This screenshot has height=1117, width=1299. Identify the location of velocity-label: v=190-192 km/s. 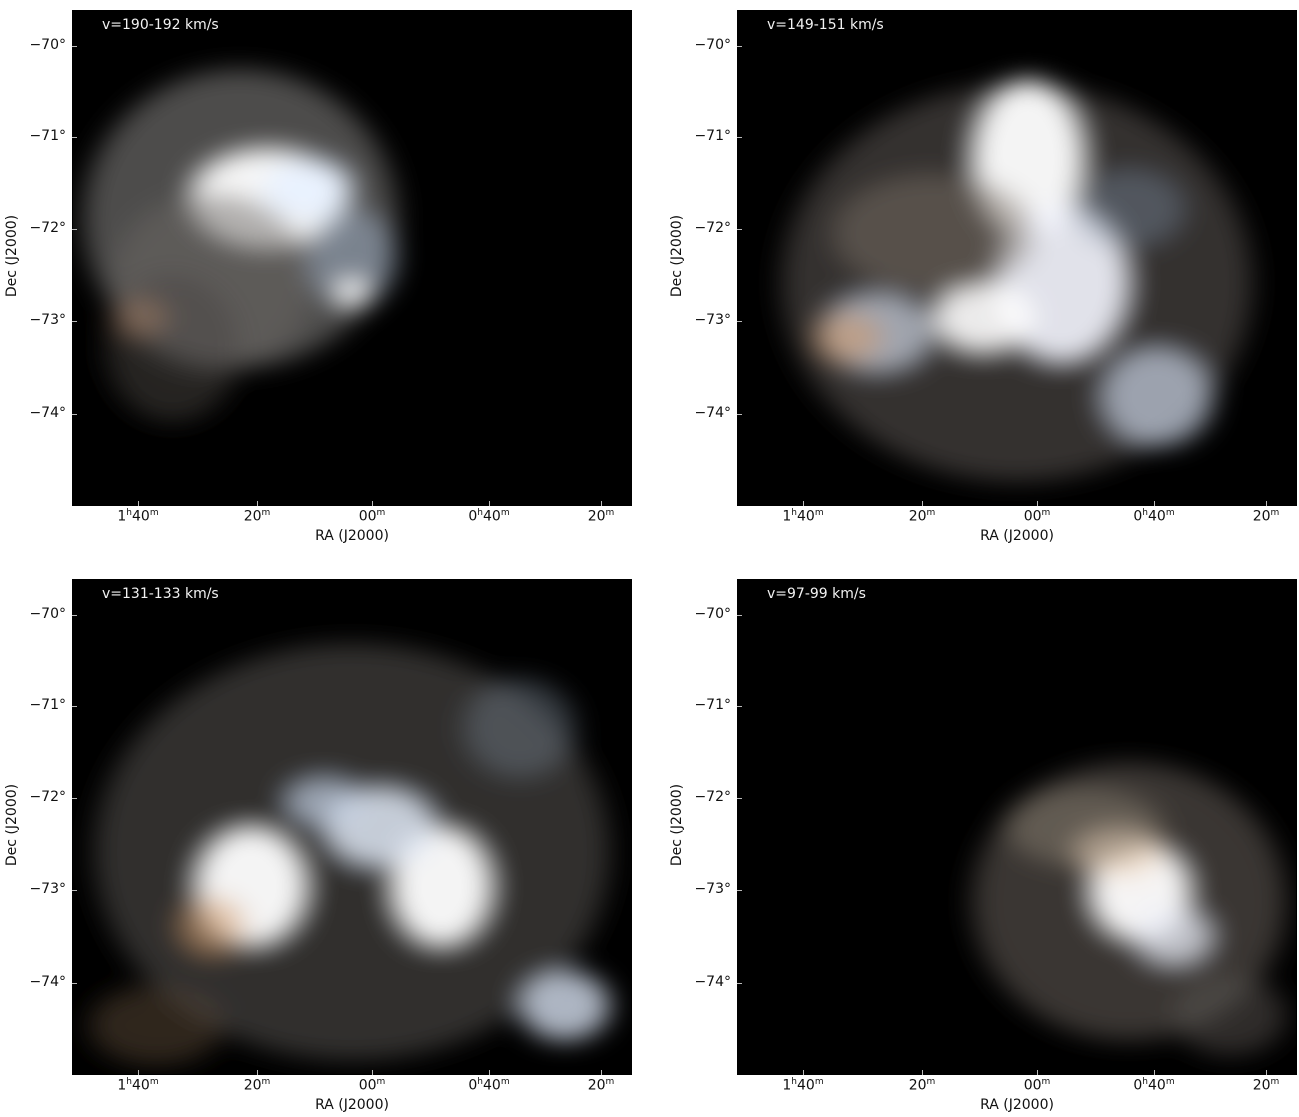
(160, 25).